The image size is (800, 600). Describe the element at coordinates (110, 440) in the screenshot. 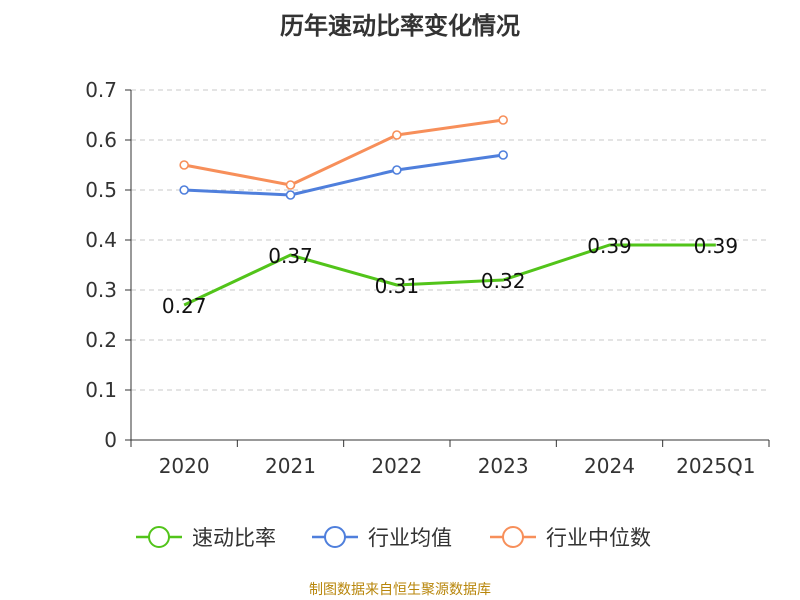

I see `y-tick-label: 0` at that location.